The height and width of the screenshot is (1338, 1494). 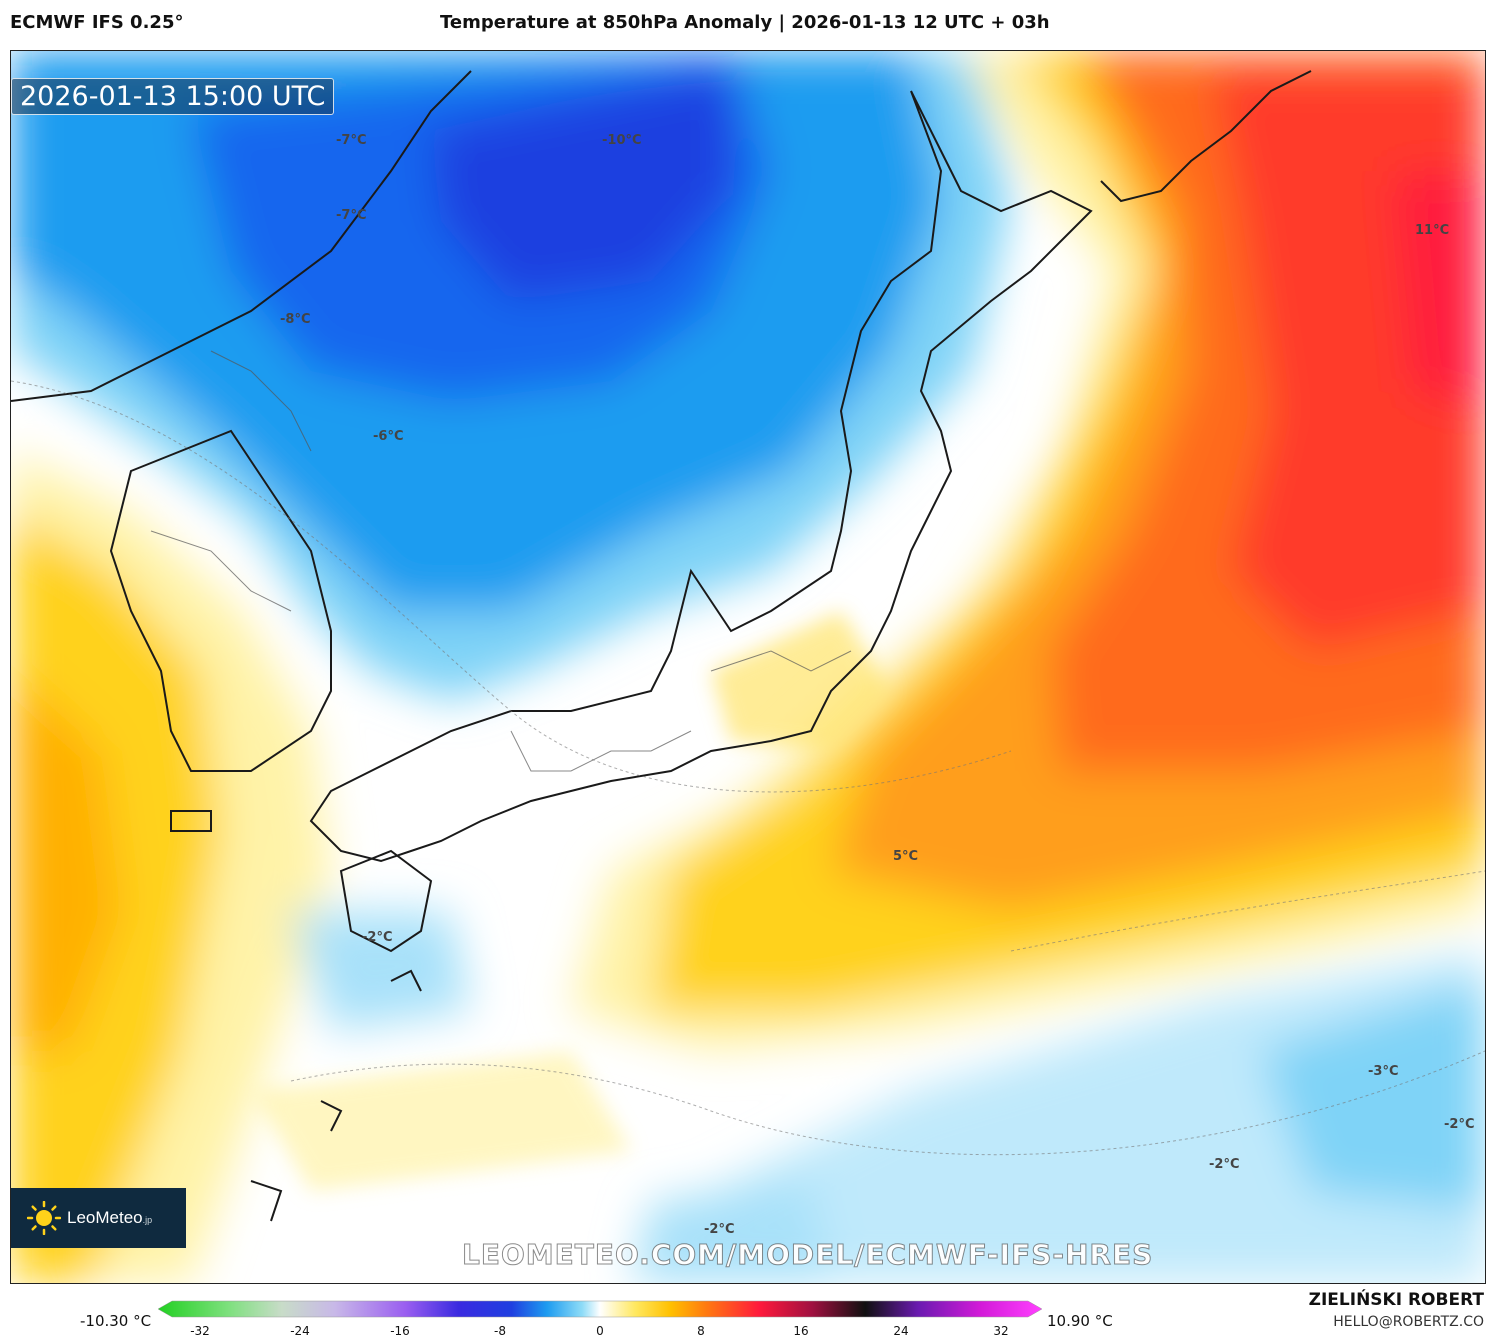 I want to click on colorbar-tick: 0, so click(x=600, y=1331).